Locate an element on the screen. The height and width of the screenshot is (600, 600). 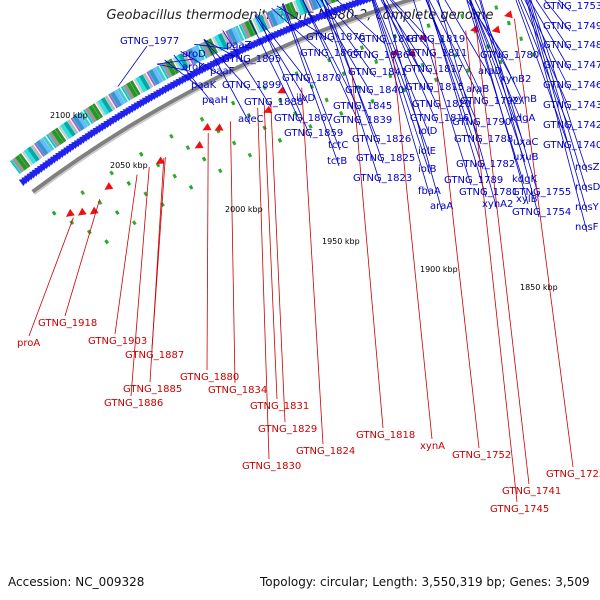
forward-gene-label: GTNG_1748 is located at coordinates (571, 45).